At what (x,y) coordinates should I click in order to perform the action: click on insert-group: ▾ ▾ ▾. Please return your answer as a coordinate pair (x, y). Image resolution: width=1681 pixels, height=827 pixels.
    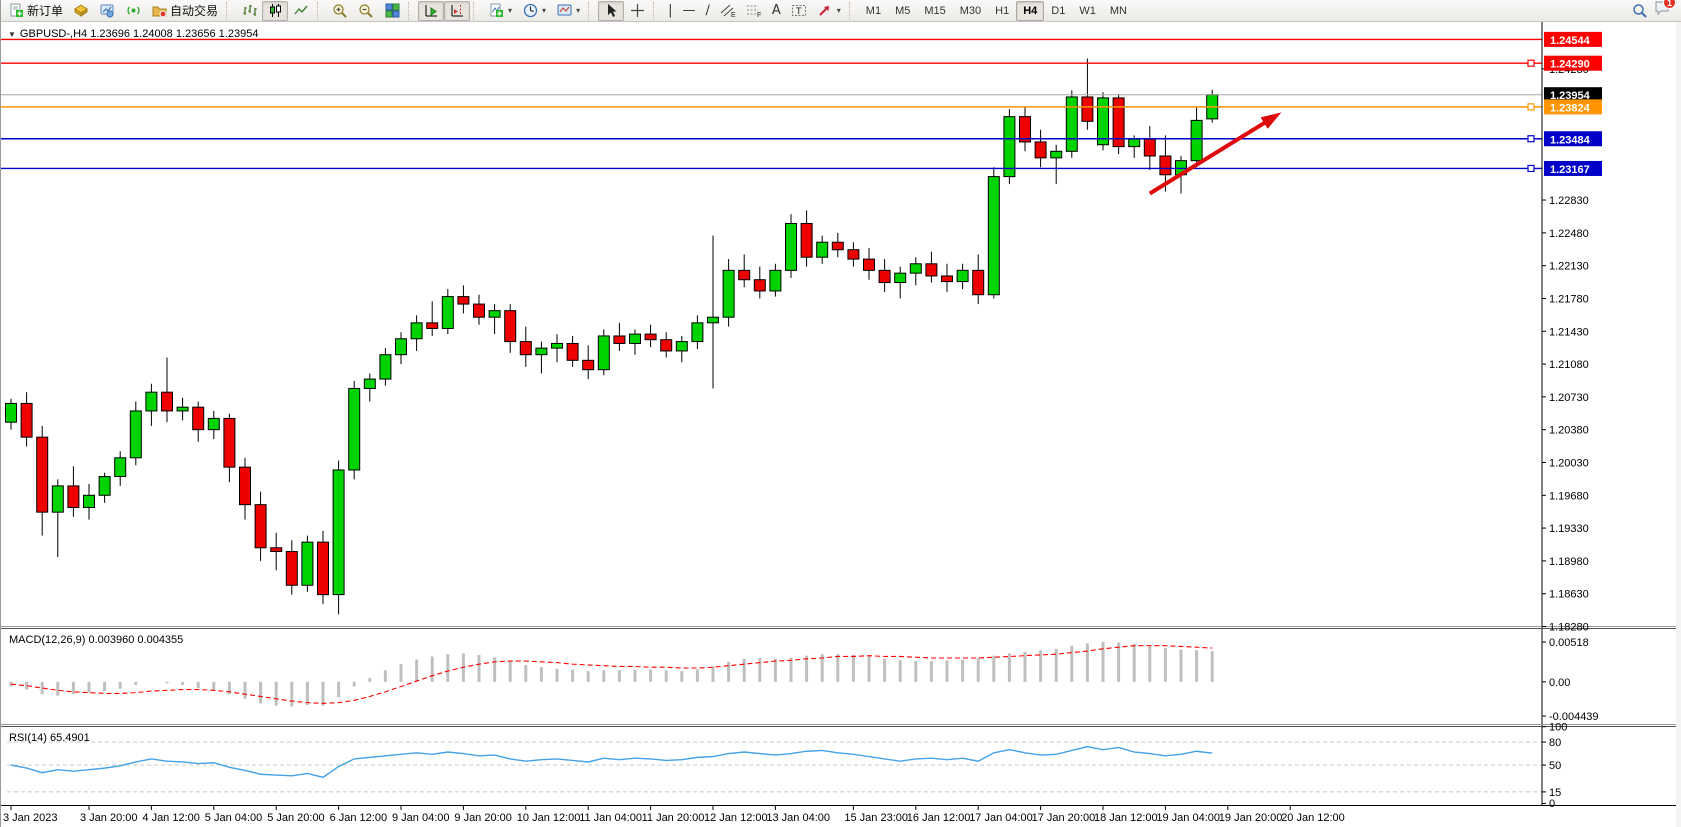
    Looking at the image, I should click on (534, 11).